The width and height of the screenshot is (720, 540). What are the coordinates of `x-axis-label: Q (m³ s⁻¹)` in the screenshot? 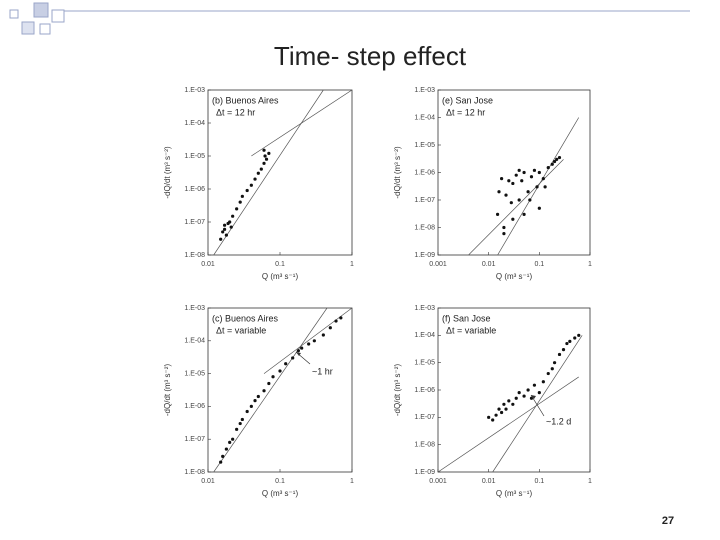 It's located at (514, 276).